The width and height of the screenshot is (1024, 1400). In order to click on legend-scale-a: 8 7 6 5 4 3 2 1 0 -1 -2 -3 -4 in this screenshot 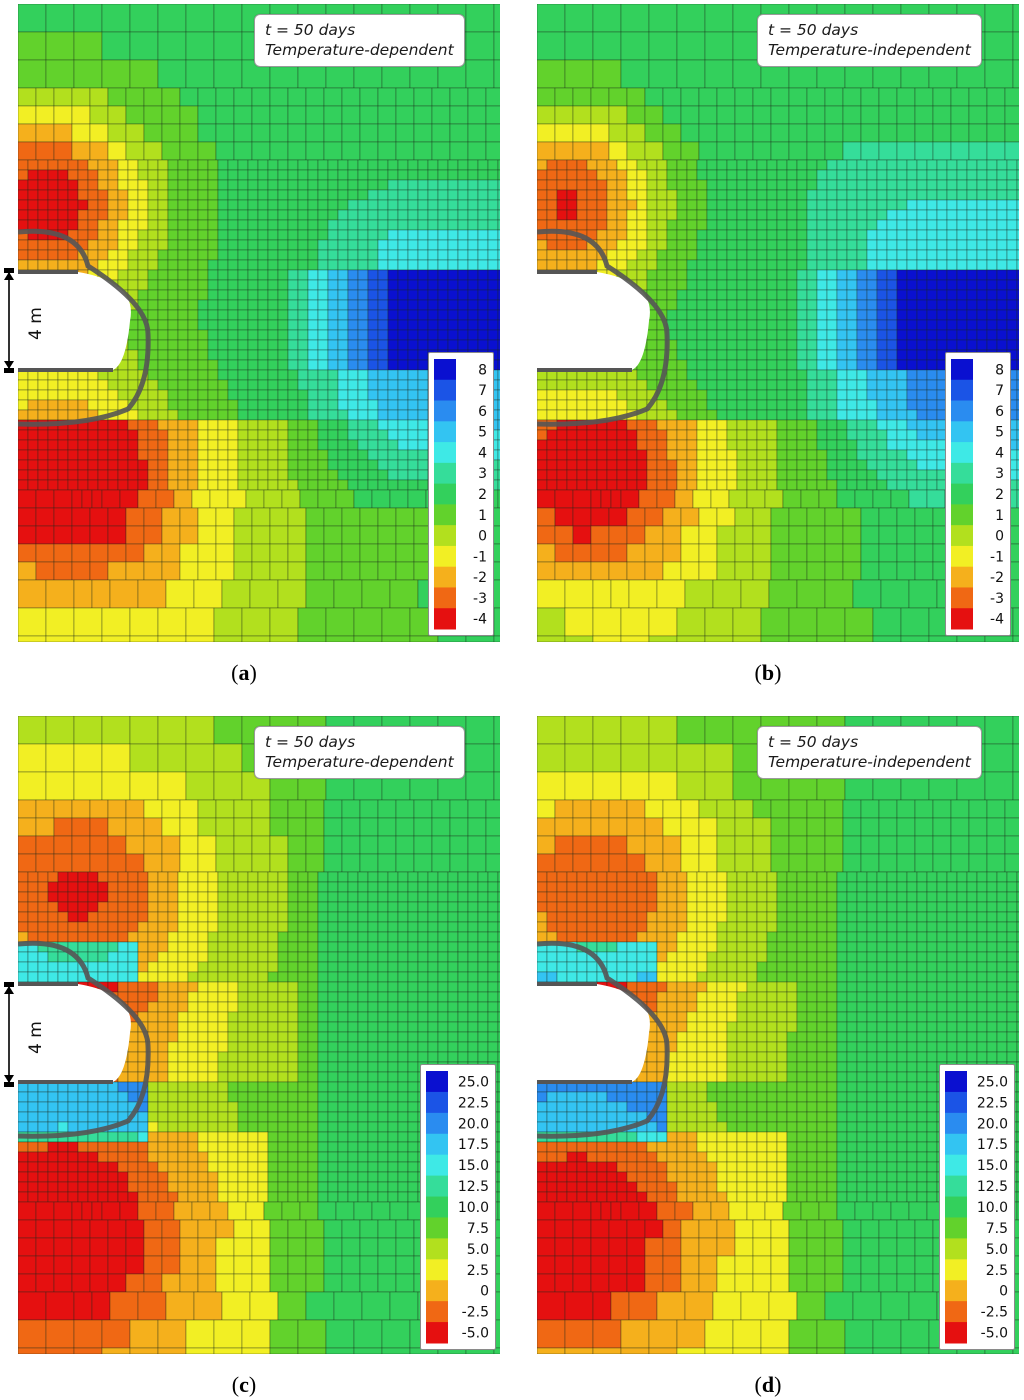, I will do `click(460, 494)`.